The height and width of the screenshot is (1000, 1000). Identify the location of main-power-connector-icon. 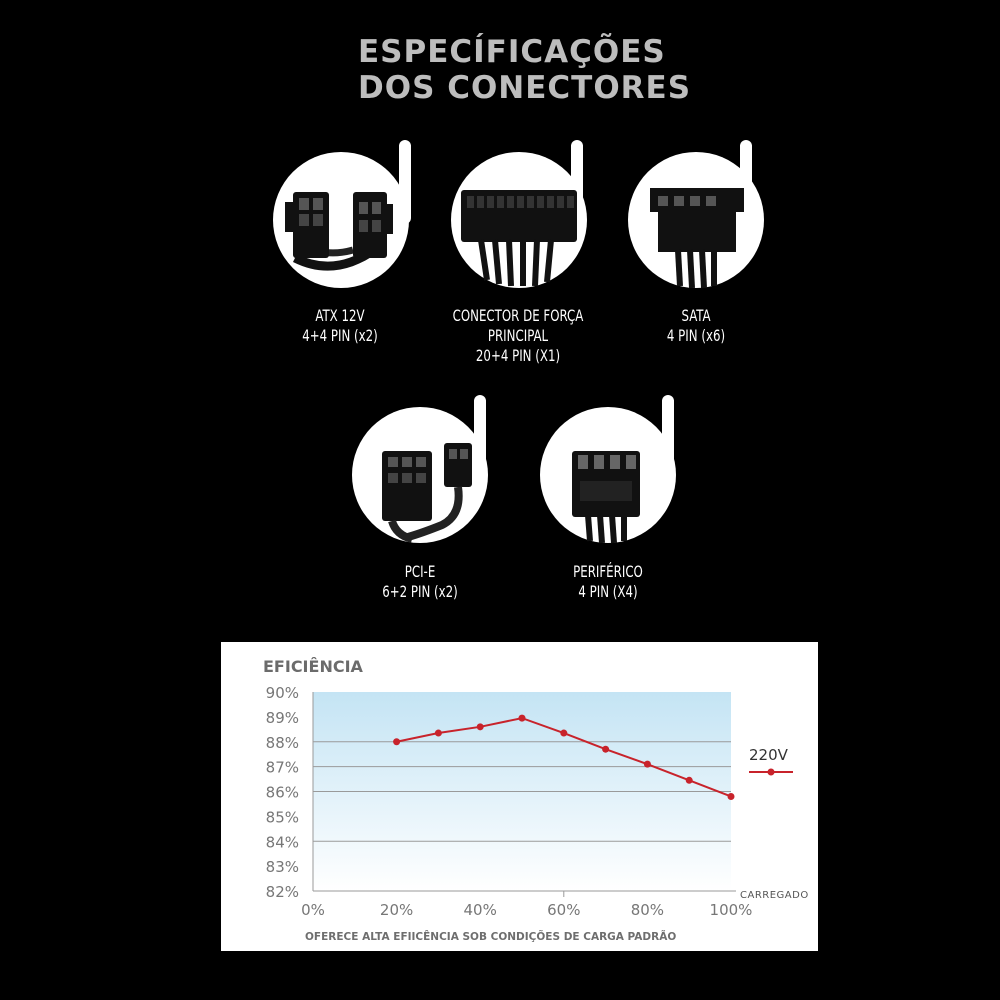
(519, 214).